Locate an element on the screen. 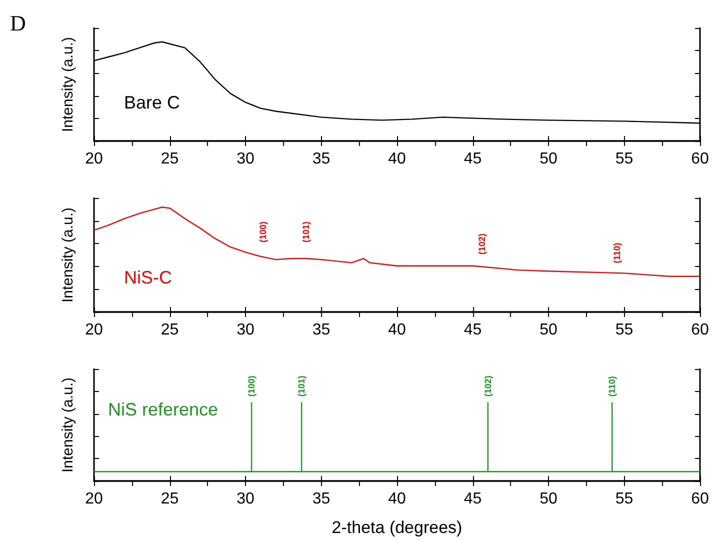 The width and height of the screenshot is (713, 542). x-axis-title: 2-theta (degrees) is located at coordinates (397, 527).